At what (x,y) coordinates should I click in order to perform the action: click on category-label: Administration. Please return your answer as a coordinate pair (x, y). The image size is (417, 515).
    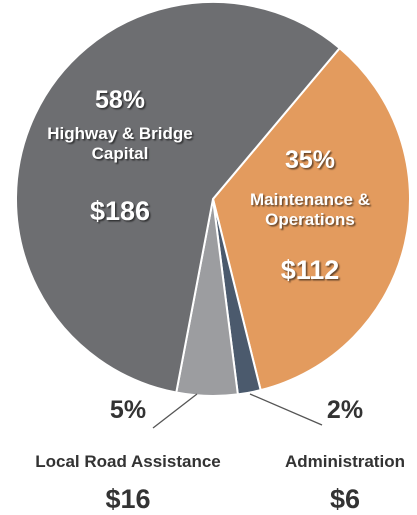
    Looking at the image, I should click on (345, 461).